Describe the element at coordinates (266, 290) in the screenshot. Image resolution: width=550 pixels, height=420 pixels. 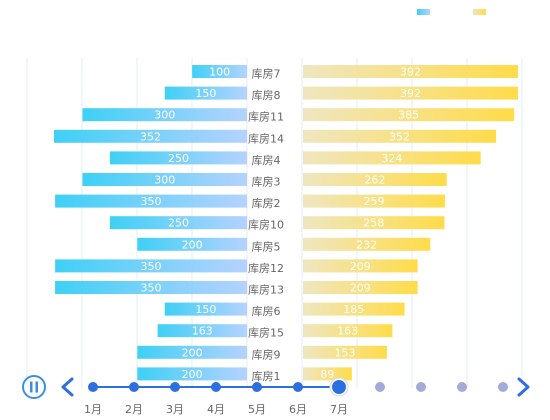
I see `category-label: 库房13` at that location.